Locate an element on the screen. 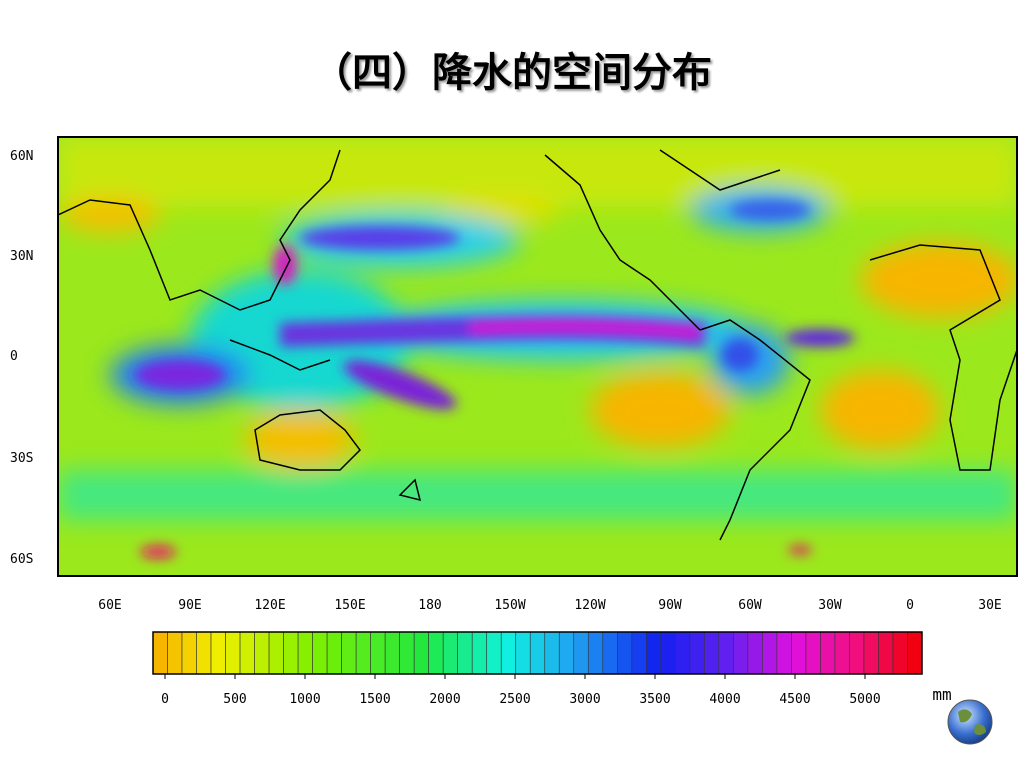  lon-label: 30E is located at coordinates (989, 605).